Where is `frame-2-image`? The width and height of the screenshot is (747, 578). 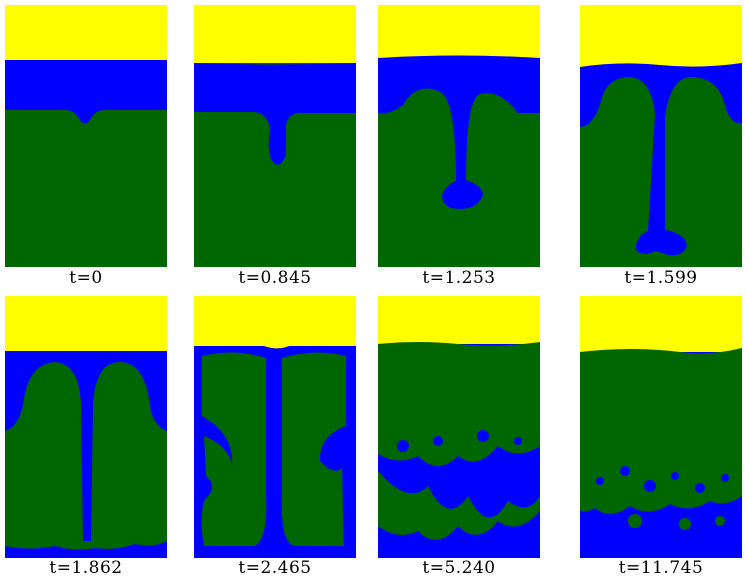 frame-2-image is located at coordinates (275, 136).